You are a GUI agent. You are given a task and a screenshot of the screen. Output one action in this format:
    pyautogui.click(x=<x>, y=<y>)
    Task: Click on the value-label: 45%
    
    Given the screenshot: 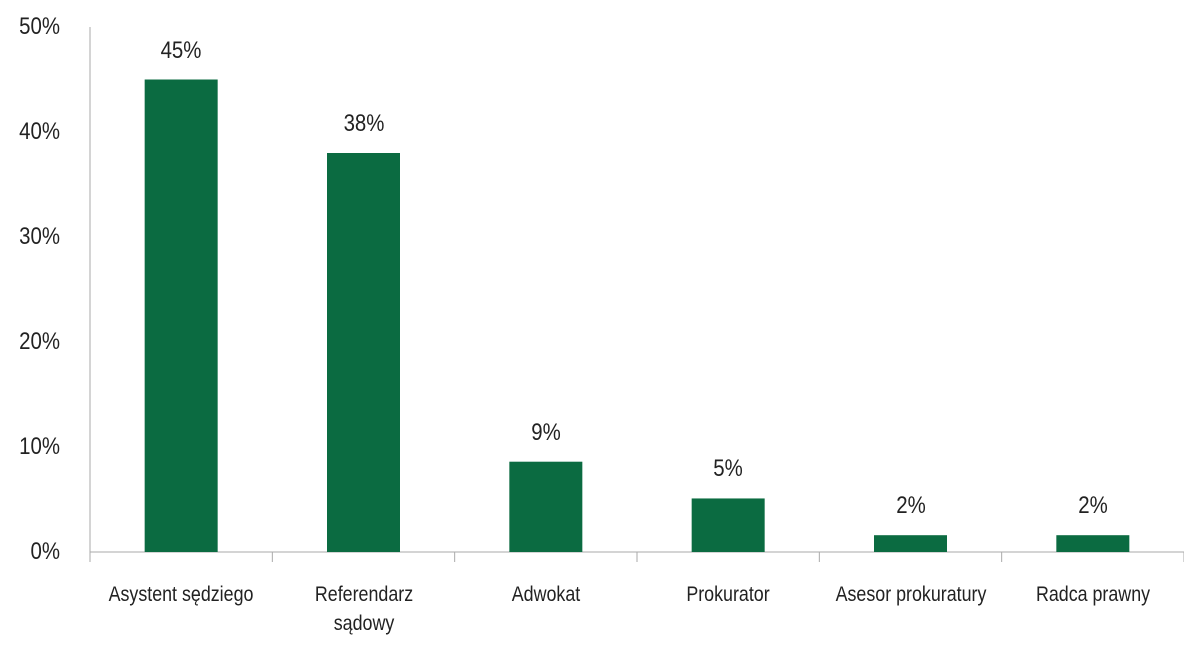 What is the action you would take?
    pyautogui.click(x=181, y=50)
    